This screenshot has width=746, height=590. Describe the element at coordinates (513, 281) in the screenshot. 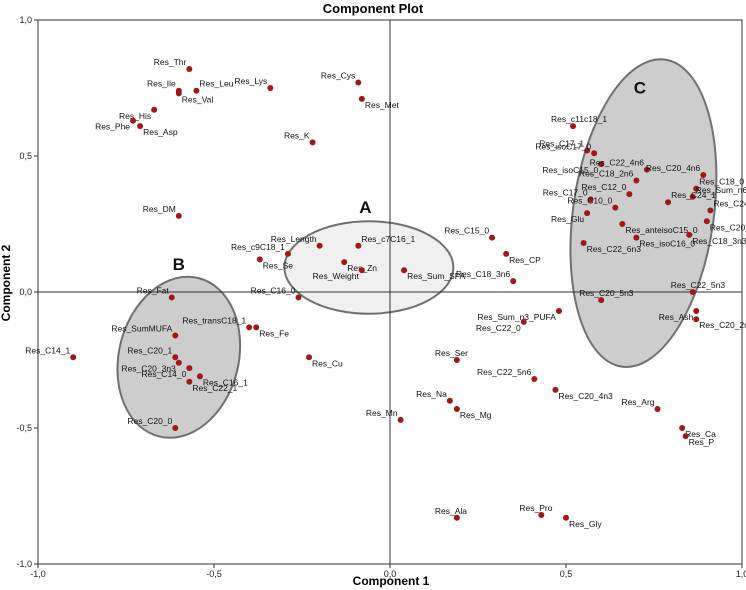

I see `point-res-c18-3n6` at that location.